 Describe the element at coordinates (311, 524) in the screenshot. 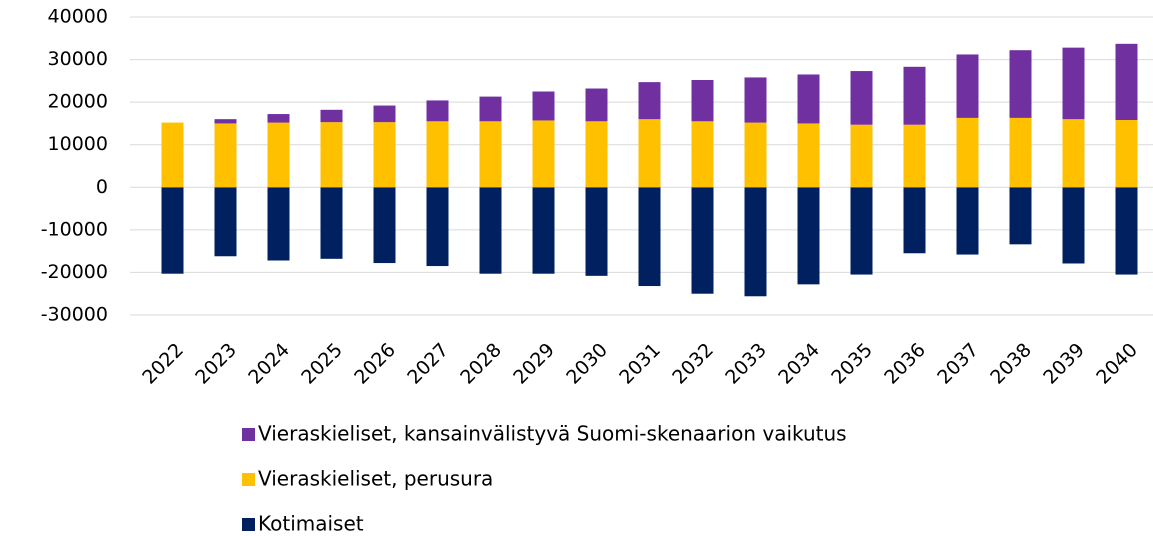

I see `legend-label: Kotimaiset` at that location.